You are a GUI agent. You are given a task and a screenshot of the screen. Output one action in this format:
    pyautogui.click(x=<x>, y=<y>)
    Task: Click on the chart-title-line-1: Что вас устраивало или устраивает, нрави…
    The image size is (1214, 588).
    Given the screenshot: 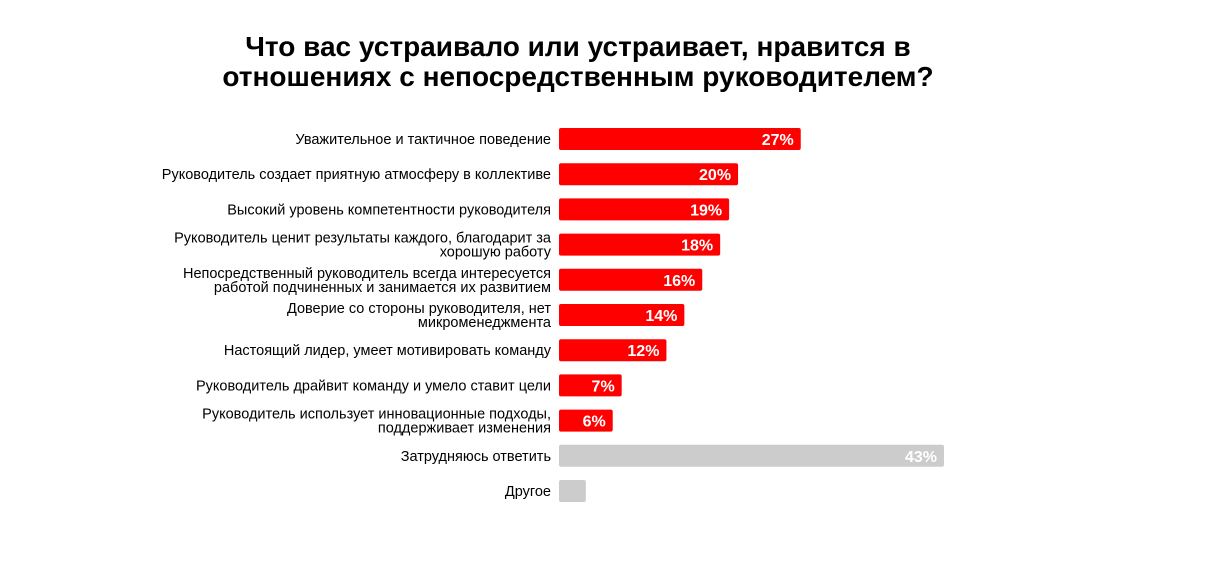 What is the action you would take?
    pyautogui.click(x=578, y=46)
    